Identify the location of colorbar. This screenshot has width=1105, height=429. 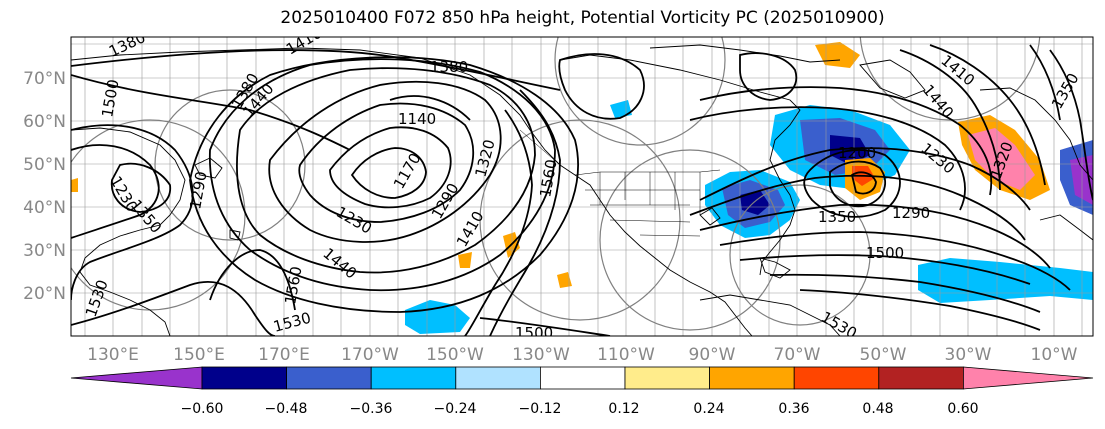
(582, 378).